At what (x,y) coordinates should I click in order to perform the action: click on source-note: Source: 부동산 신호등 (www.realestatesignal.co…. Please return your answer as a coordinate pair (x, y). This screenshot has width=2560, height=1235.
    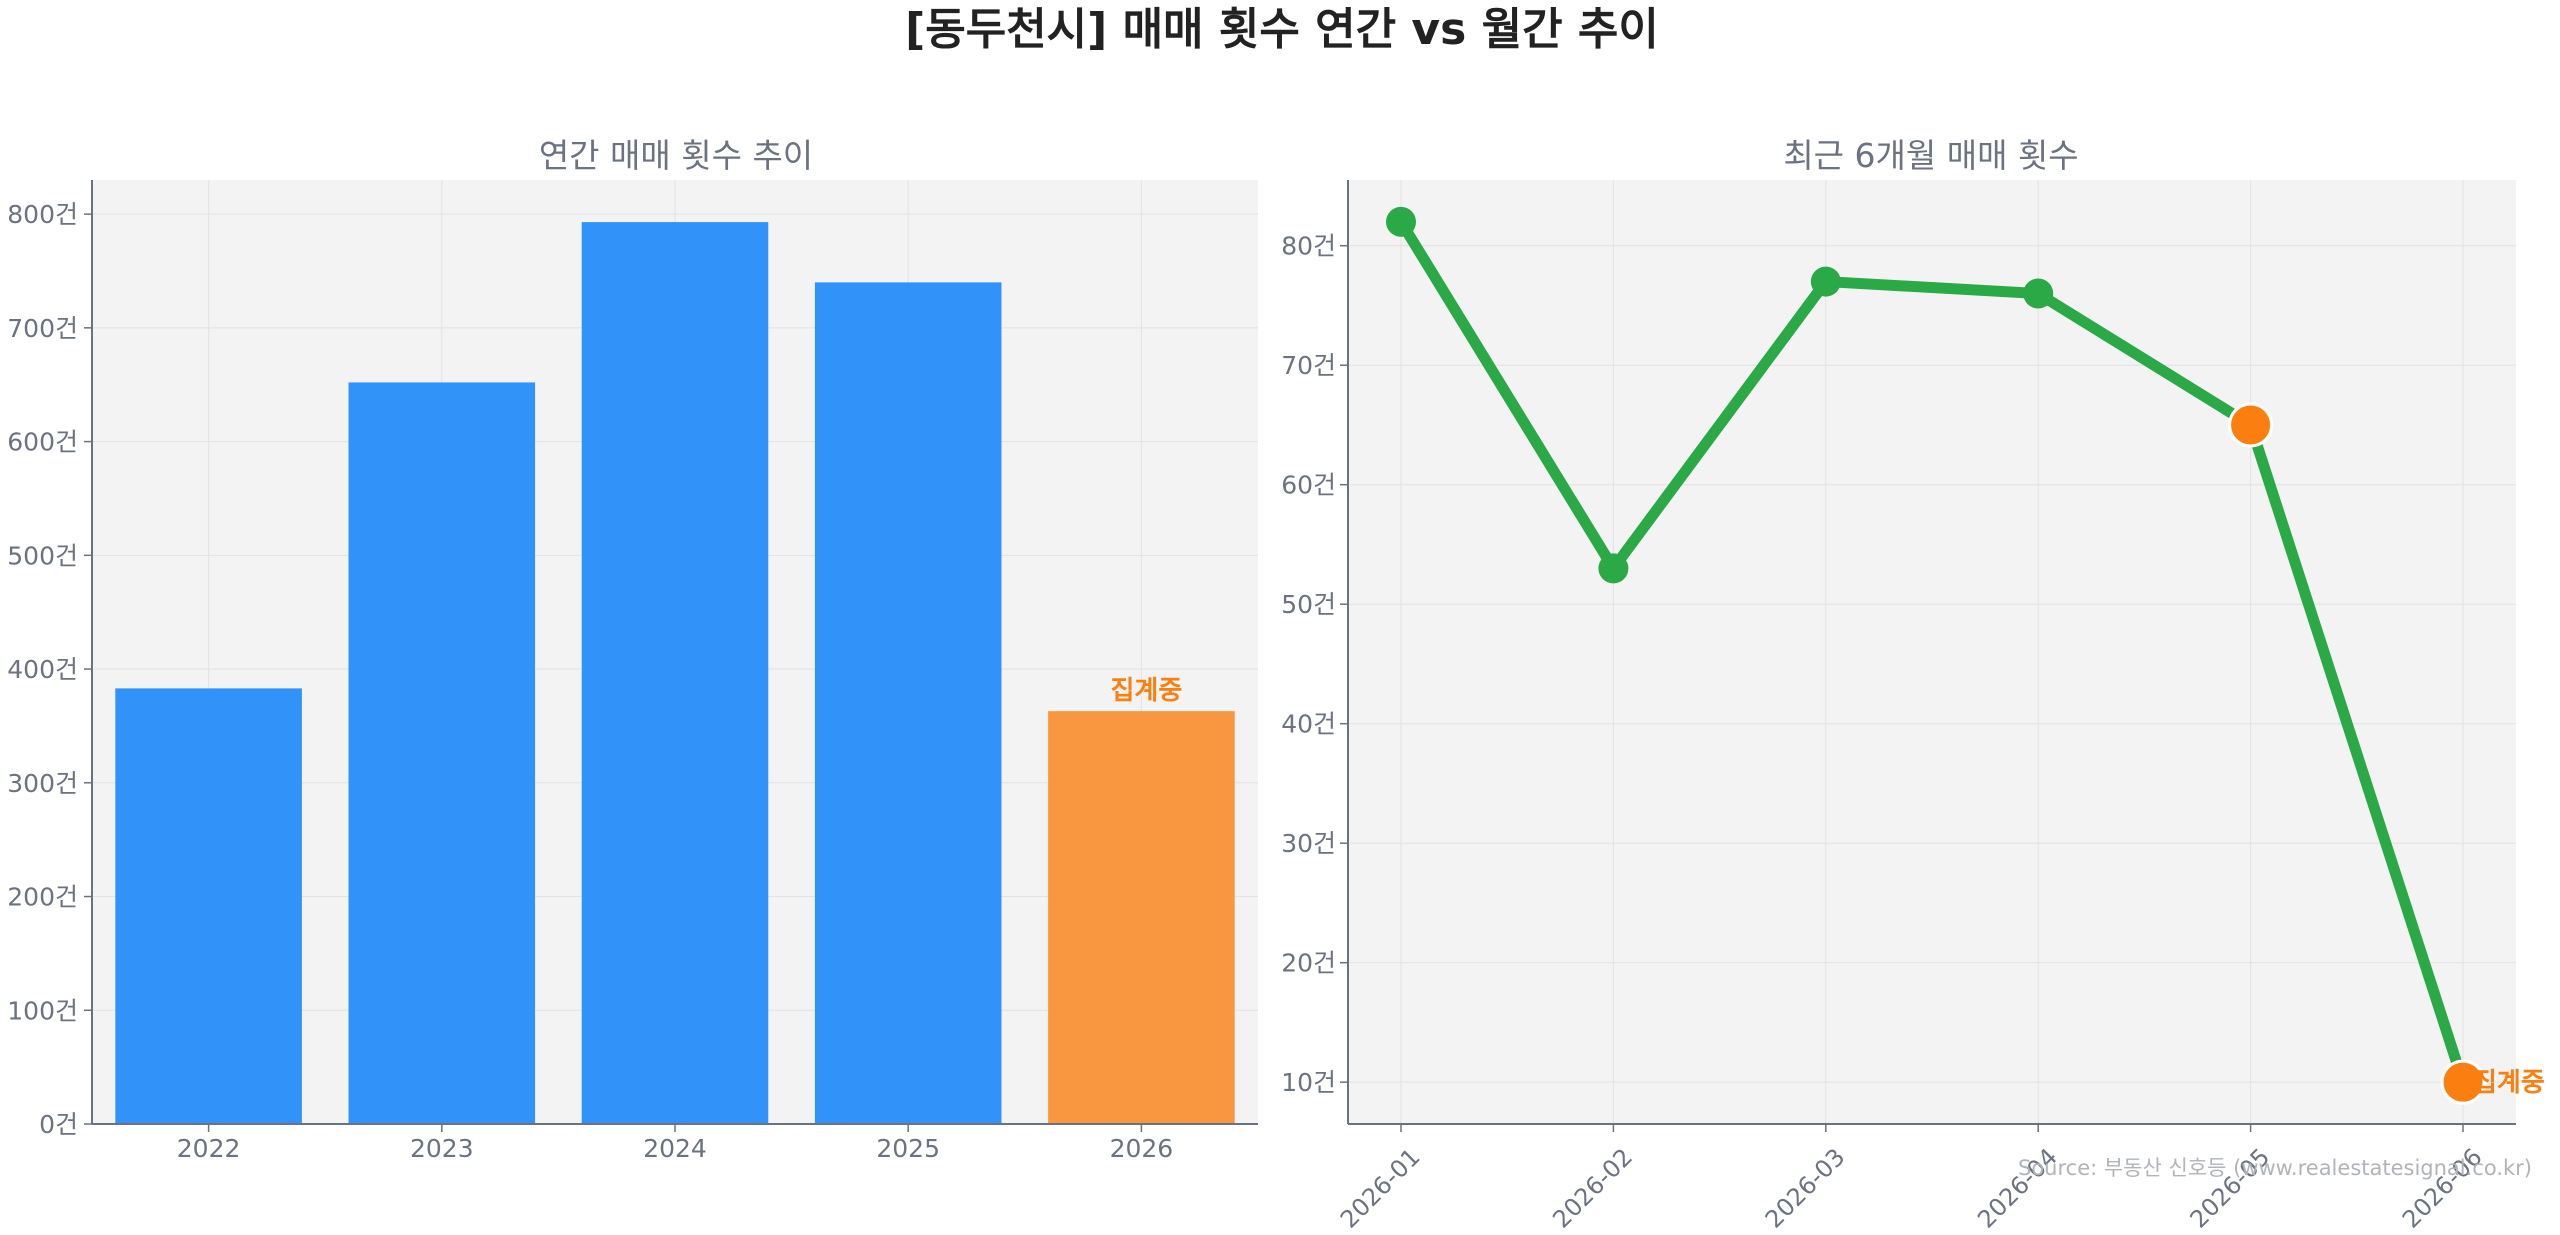
    Looking at the image, I should click on (2275, 1168).